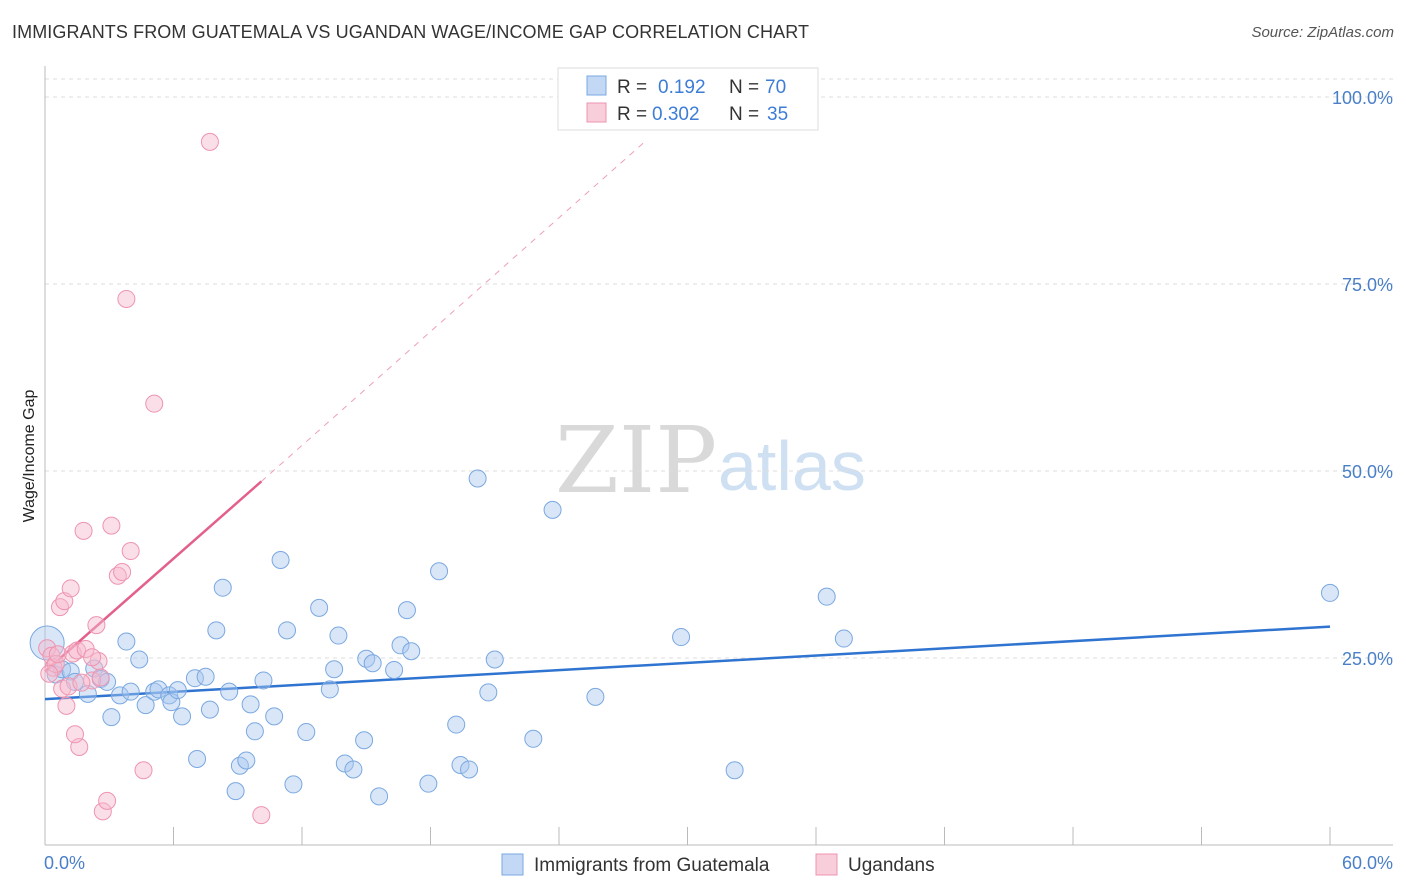  What do you see at coordinates (636, 460) in the screenshot?
I see `watermark-zip: ZIP` at bounding box center [636, 460].